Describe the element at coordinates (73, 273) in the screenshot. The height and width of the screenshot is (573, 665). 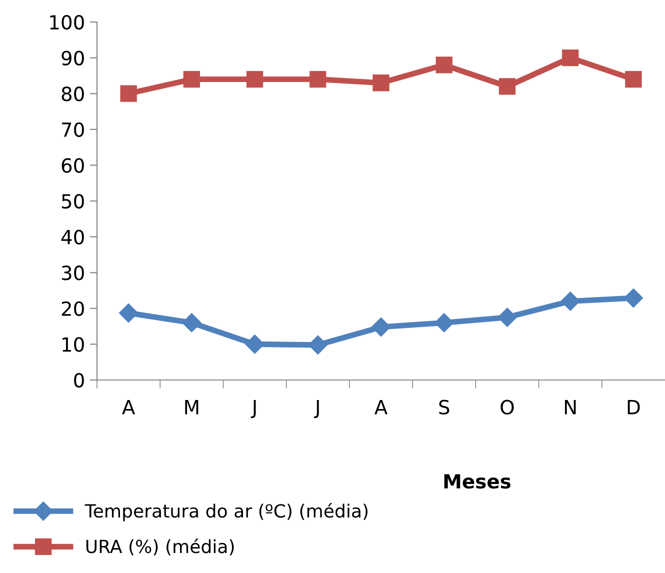
I see `y-tick-label: 30` at that location.